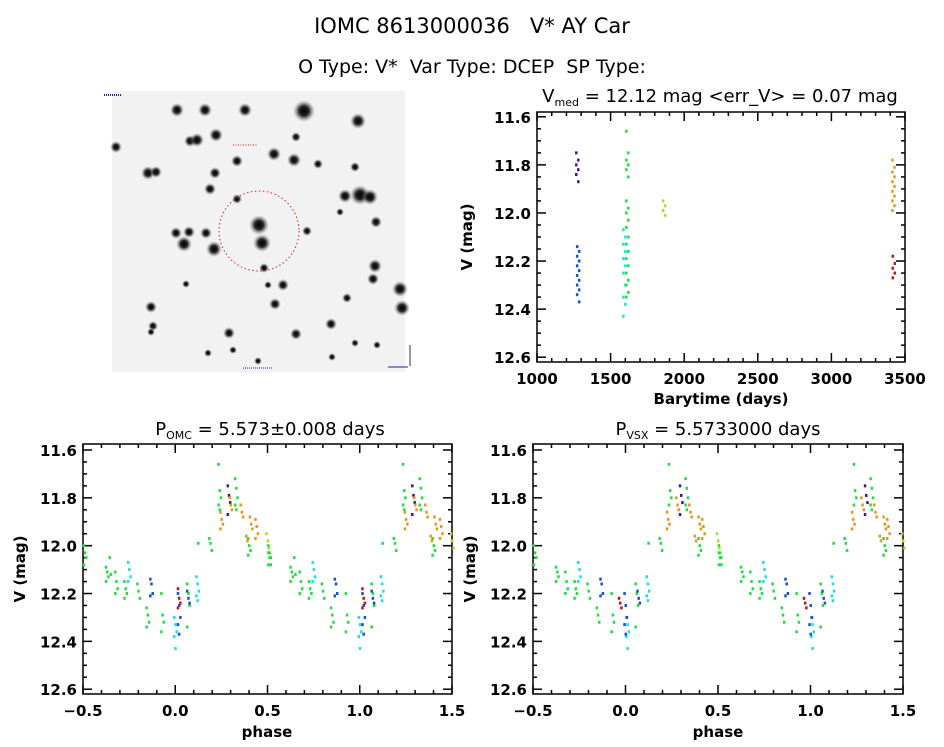  I want to click on figure-subtitle: O Type: V* Var Type: DCEP SP Type:, so click(472, 67).